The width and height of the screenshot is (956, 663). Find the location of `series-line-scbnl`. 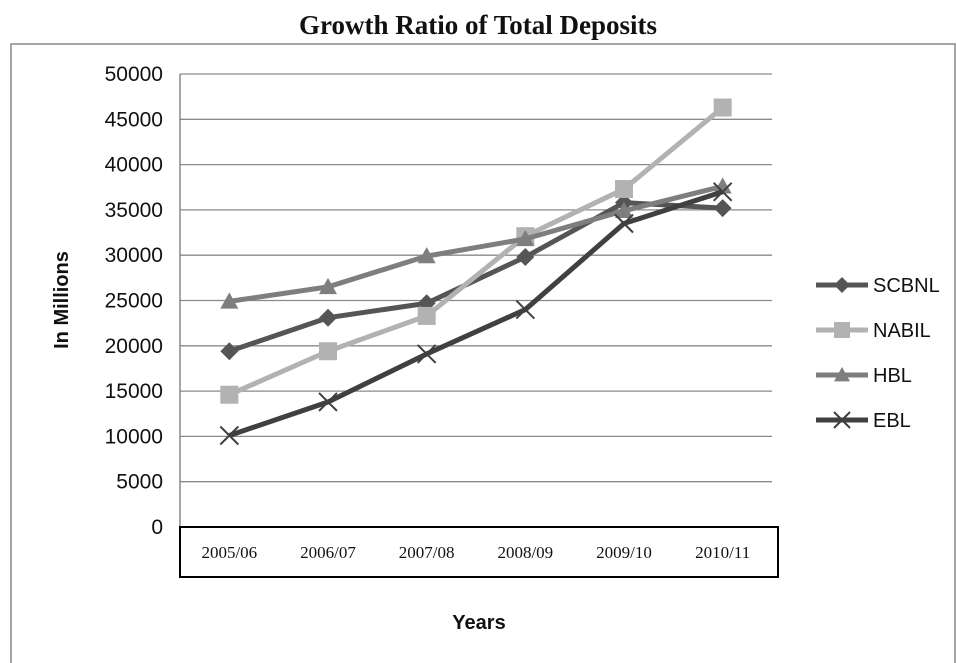

series-line-scbnl is located at coordinates (475, 277).